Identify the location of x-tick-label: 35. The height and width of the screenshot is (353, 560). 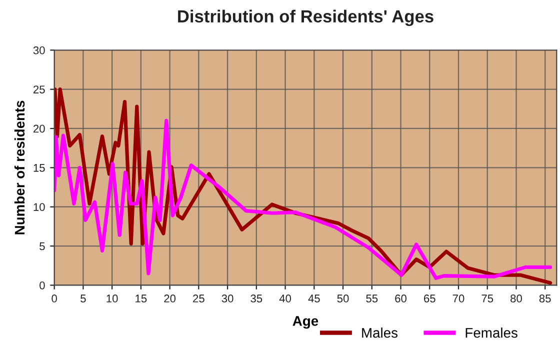
(256, 298).